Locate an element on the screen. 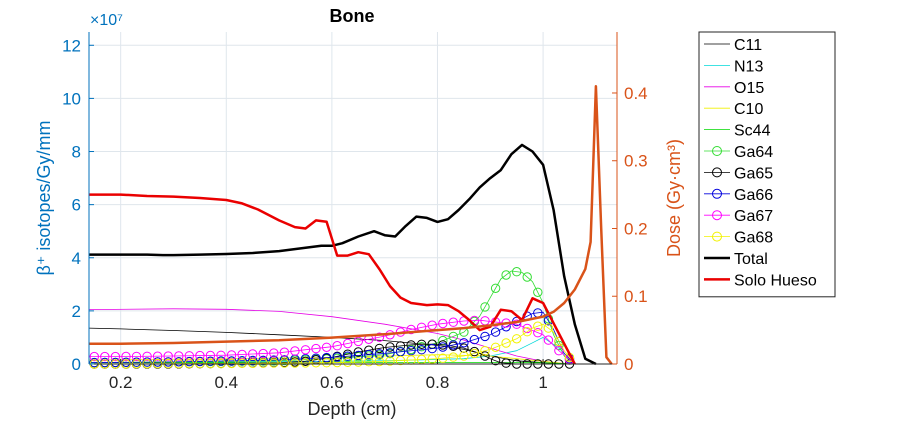 The height and width of the screenshot is (421, 900). series-line-c10 is located at coordinates (329, 359).